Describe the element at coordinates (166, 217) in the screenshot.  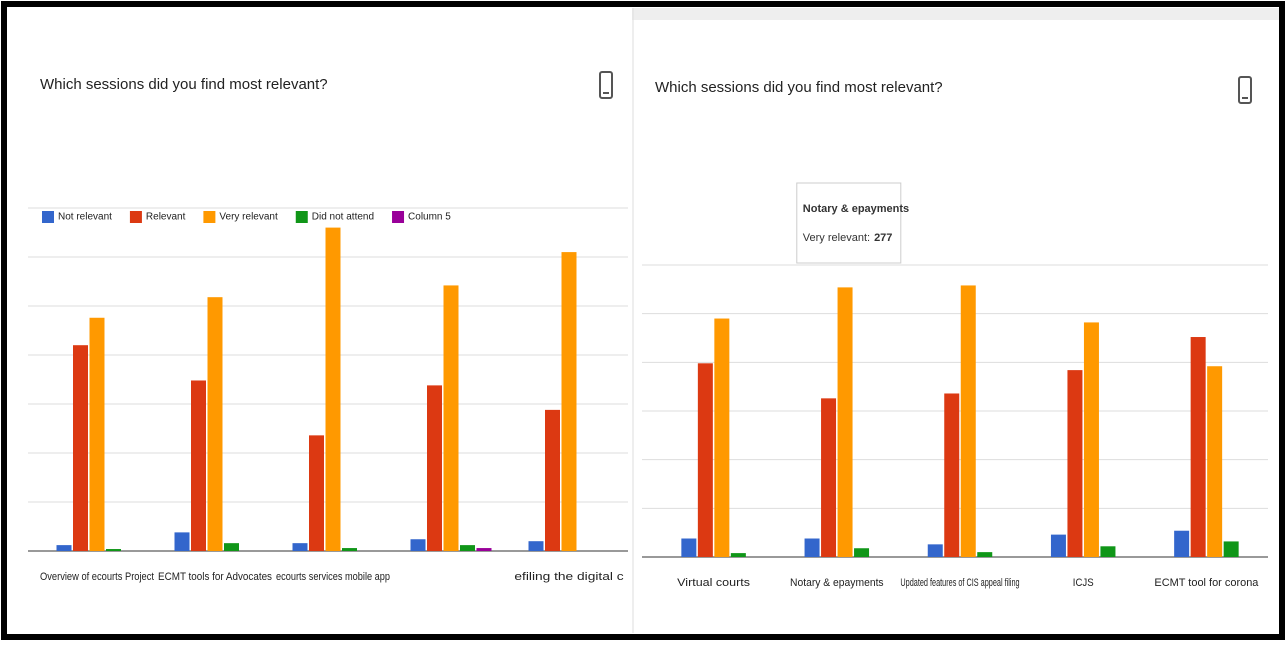
I see `legend-label: Relevant` at that location.